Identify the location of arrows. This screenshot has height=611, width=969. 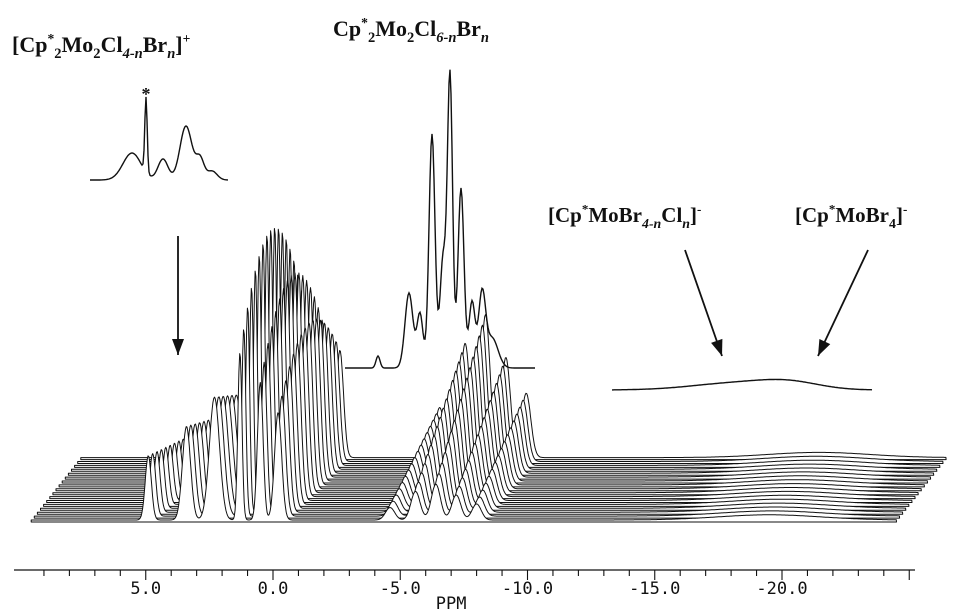
(520, 296).